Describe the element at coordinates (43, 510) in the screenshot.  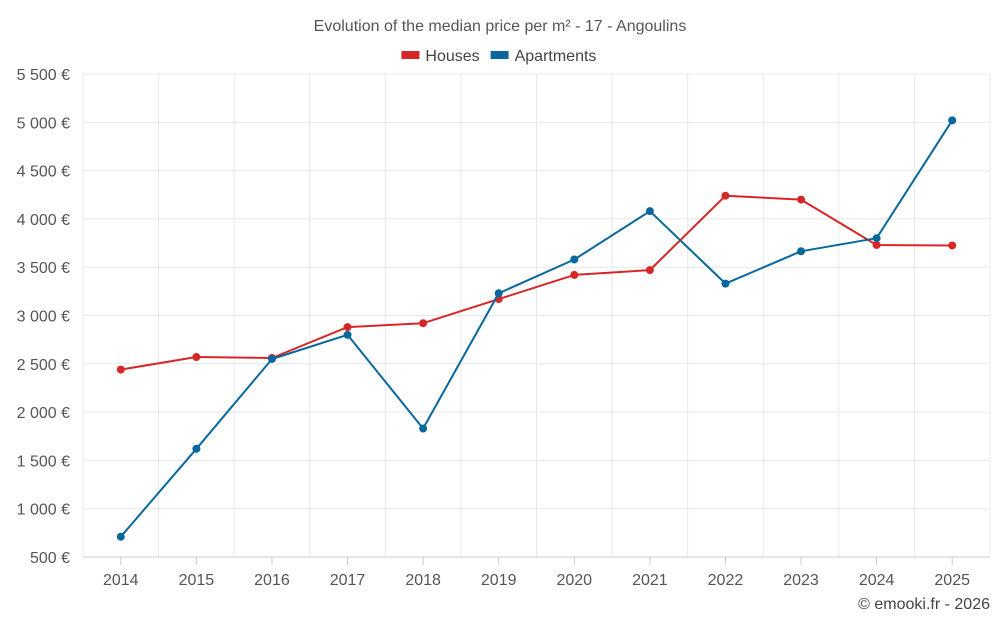
I see `y-tick-label: 1 000 €` at that location.